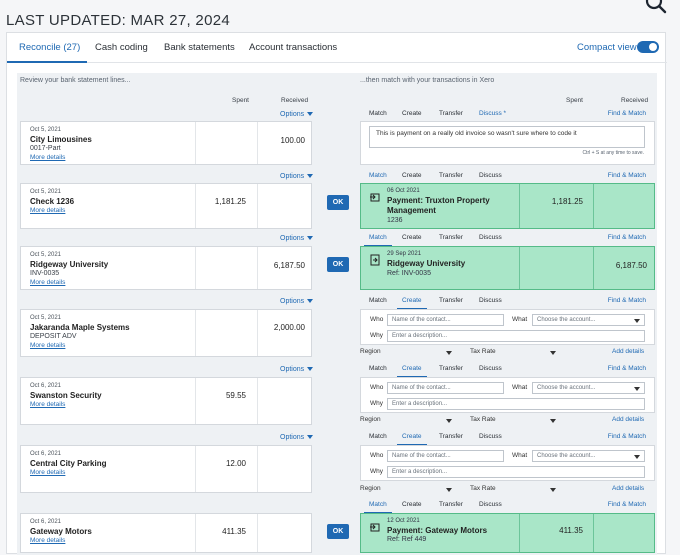  Describe the element at coordinates (293, 47) in the screenshot. I see `tab-account-transactions: Account transactions` at that location.